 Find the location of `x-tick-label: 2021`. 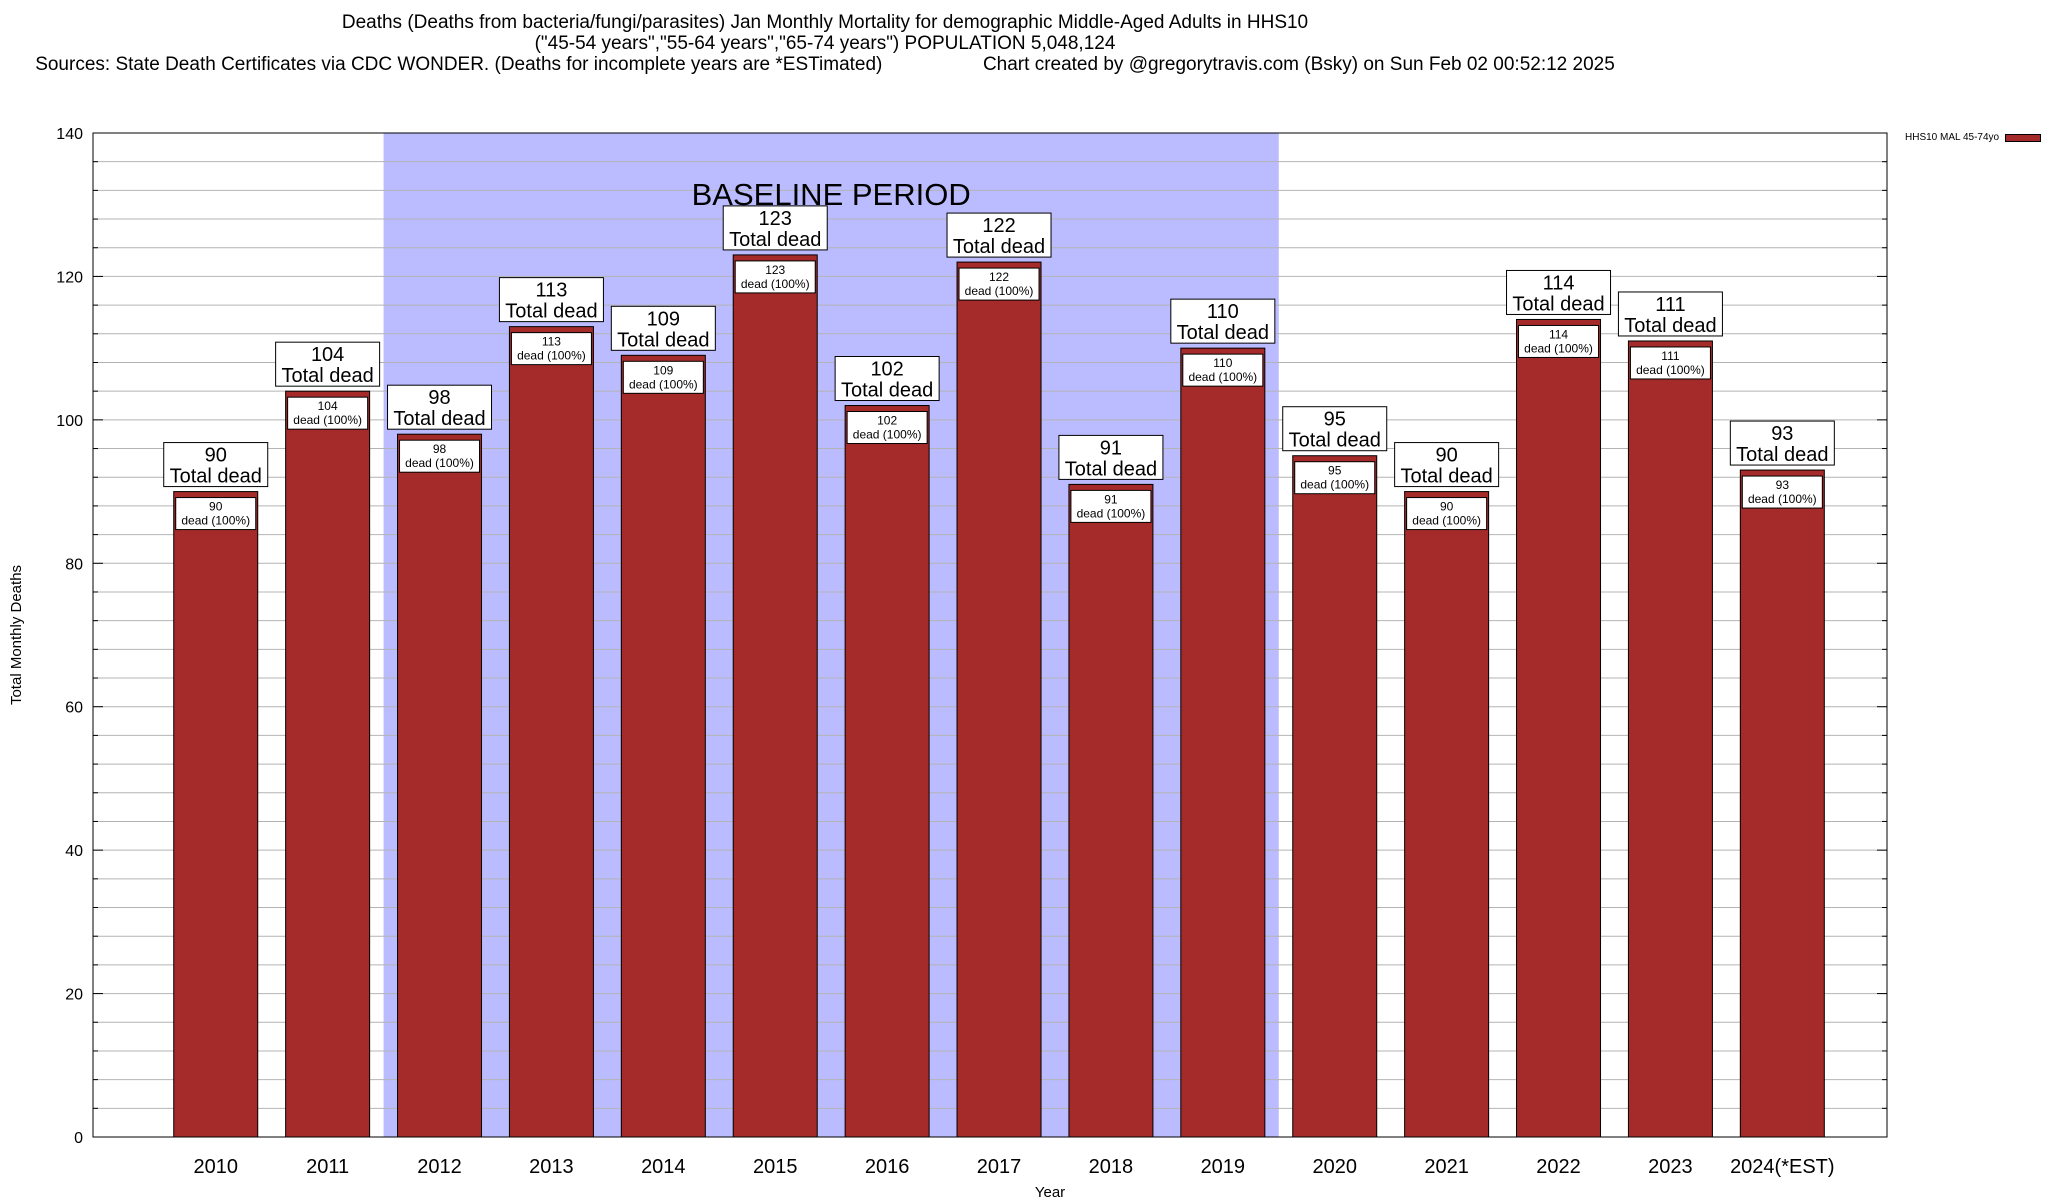

x-tick-label: 2021 is located at coordinates (1446, 1167).